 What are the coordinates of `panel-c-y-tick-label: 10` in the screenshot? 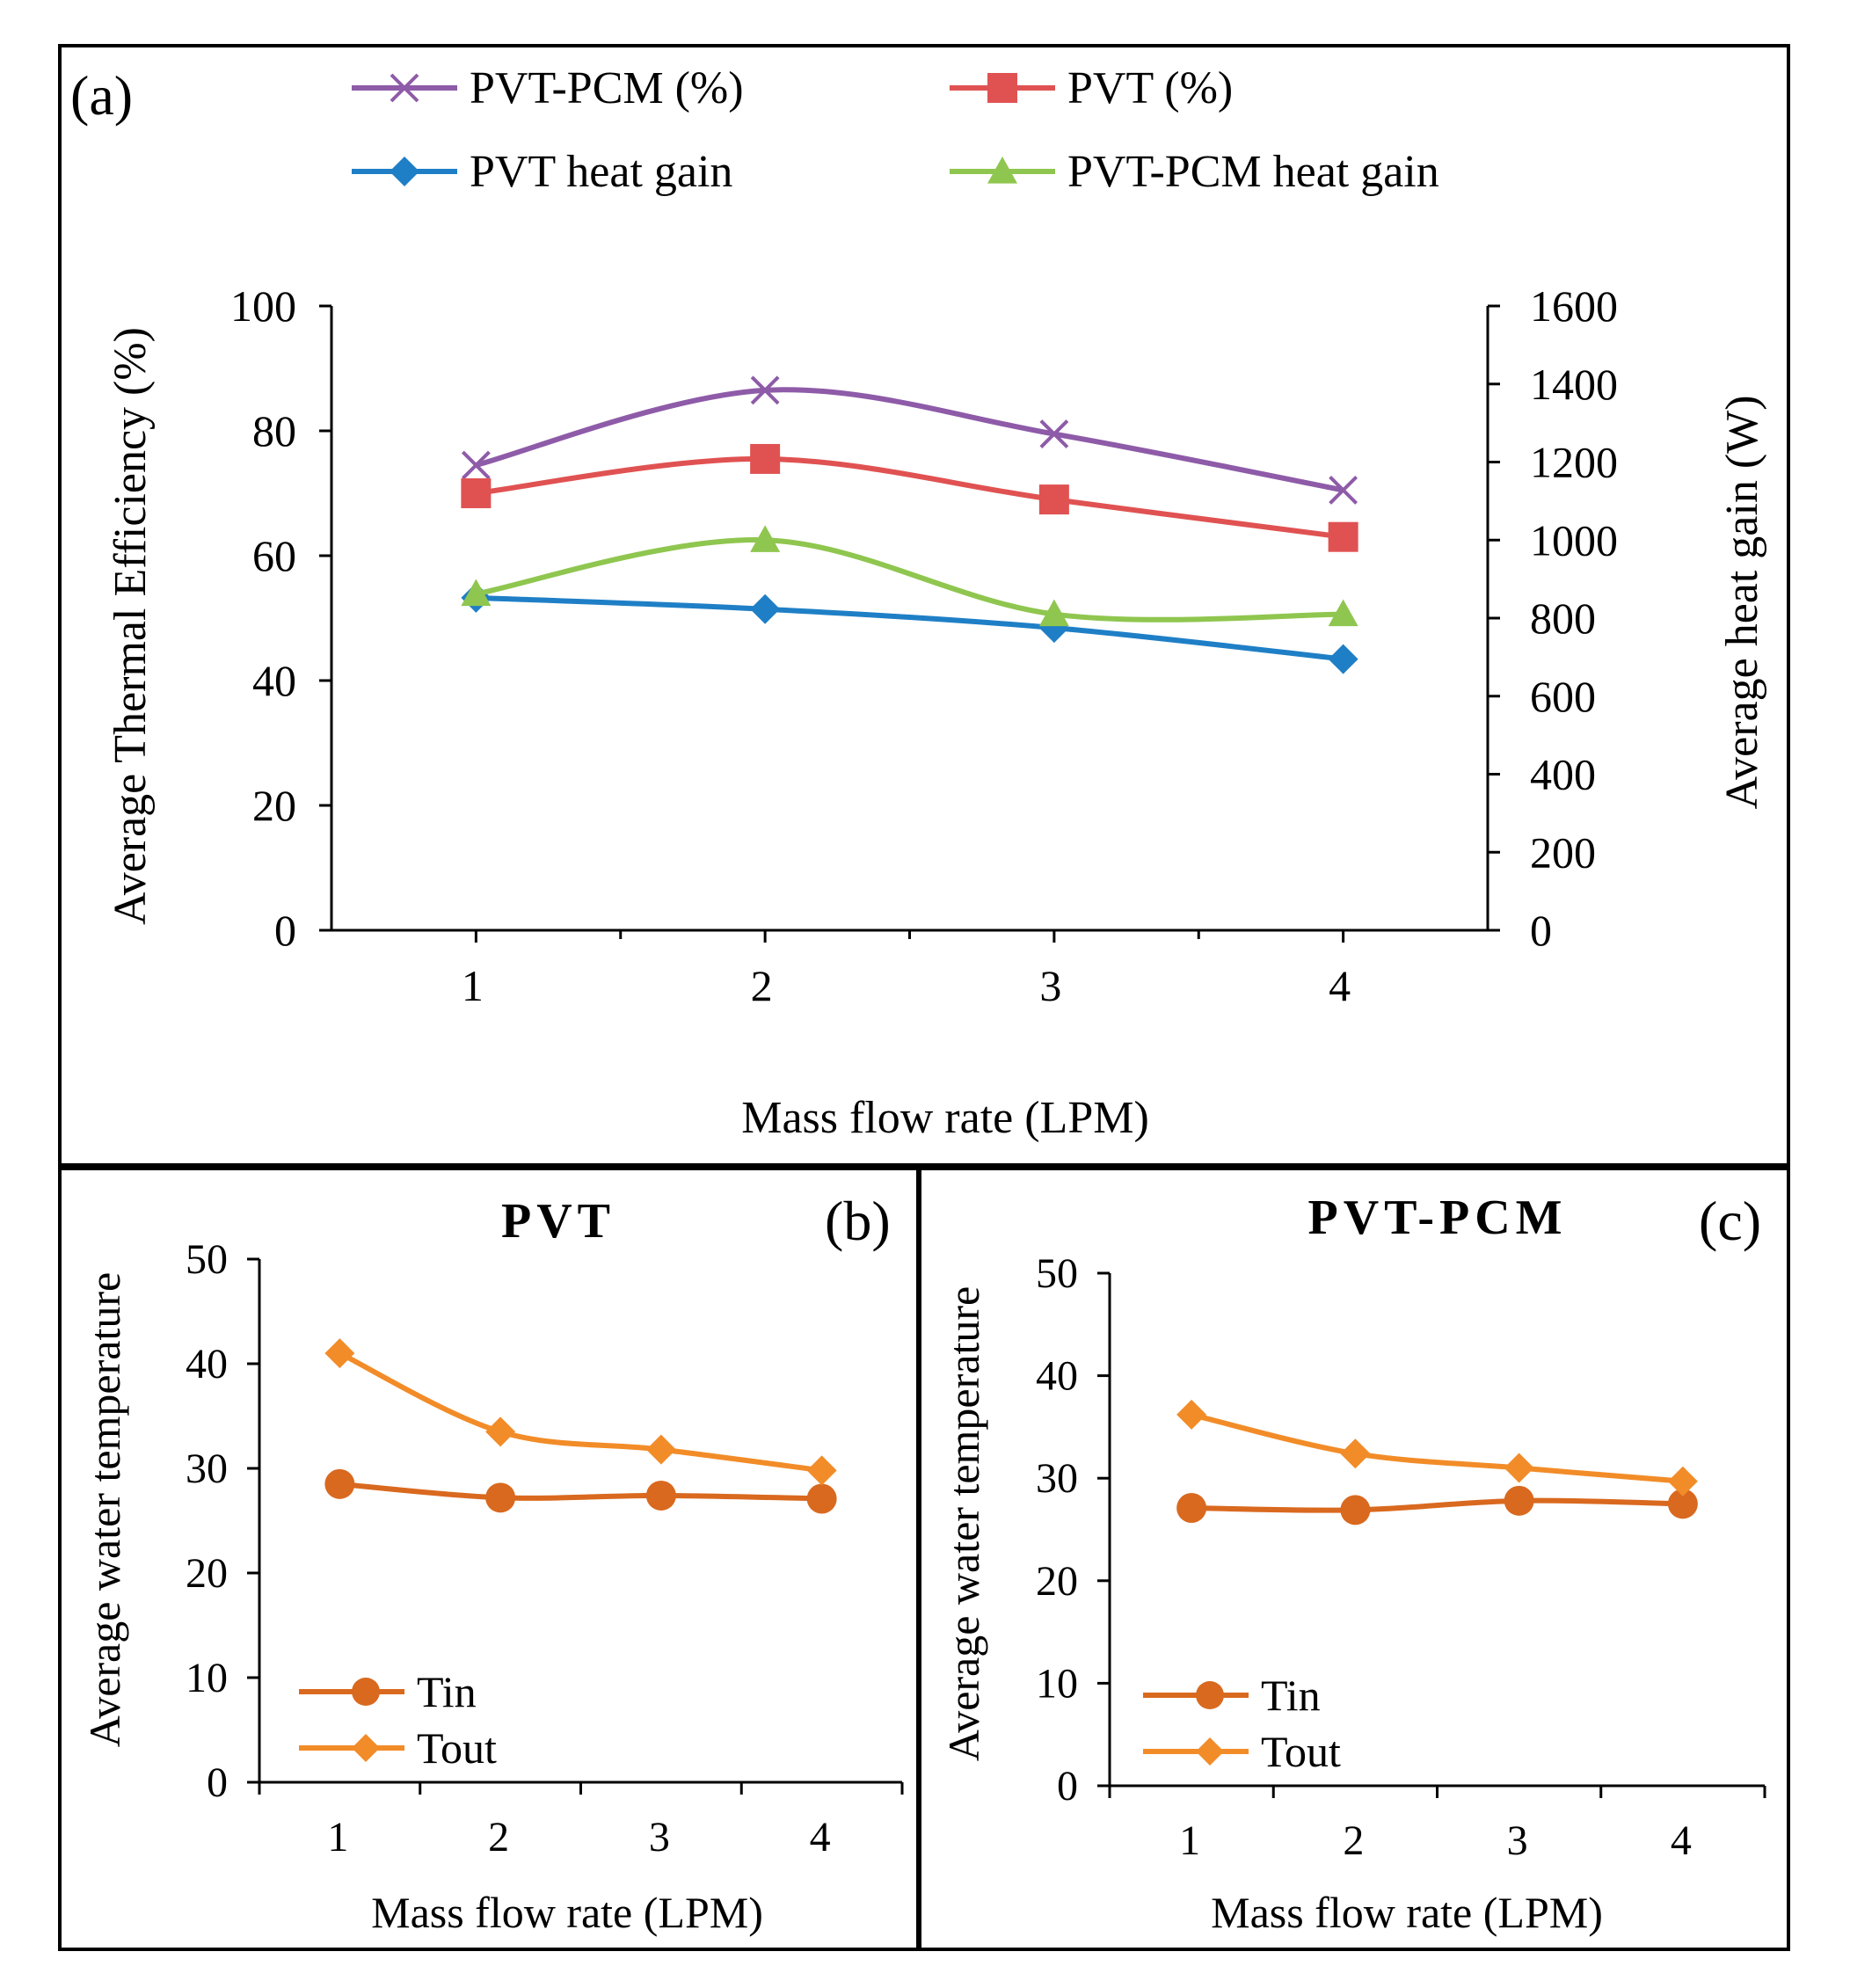 It's located at (1057, 1683).